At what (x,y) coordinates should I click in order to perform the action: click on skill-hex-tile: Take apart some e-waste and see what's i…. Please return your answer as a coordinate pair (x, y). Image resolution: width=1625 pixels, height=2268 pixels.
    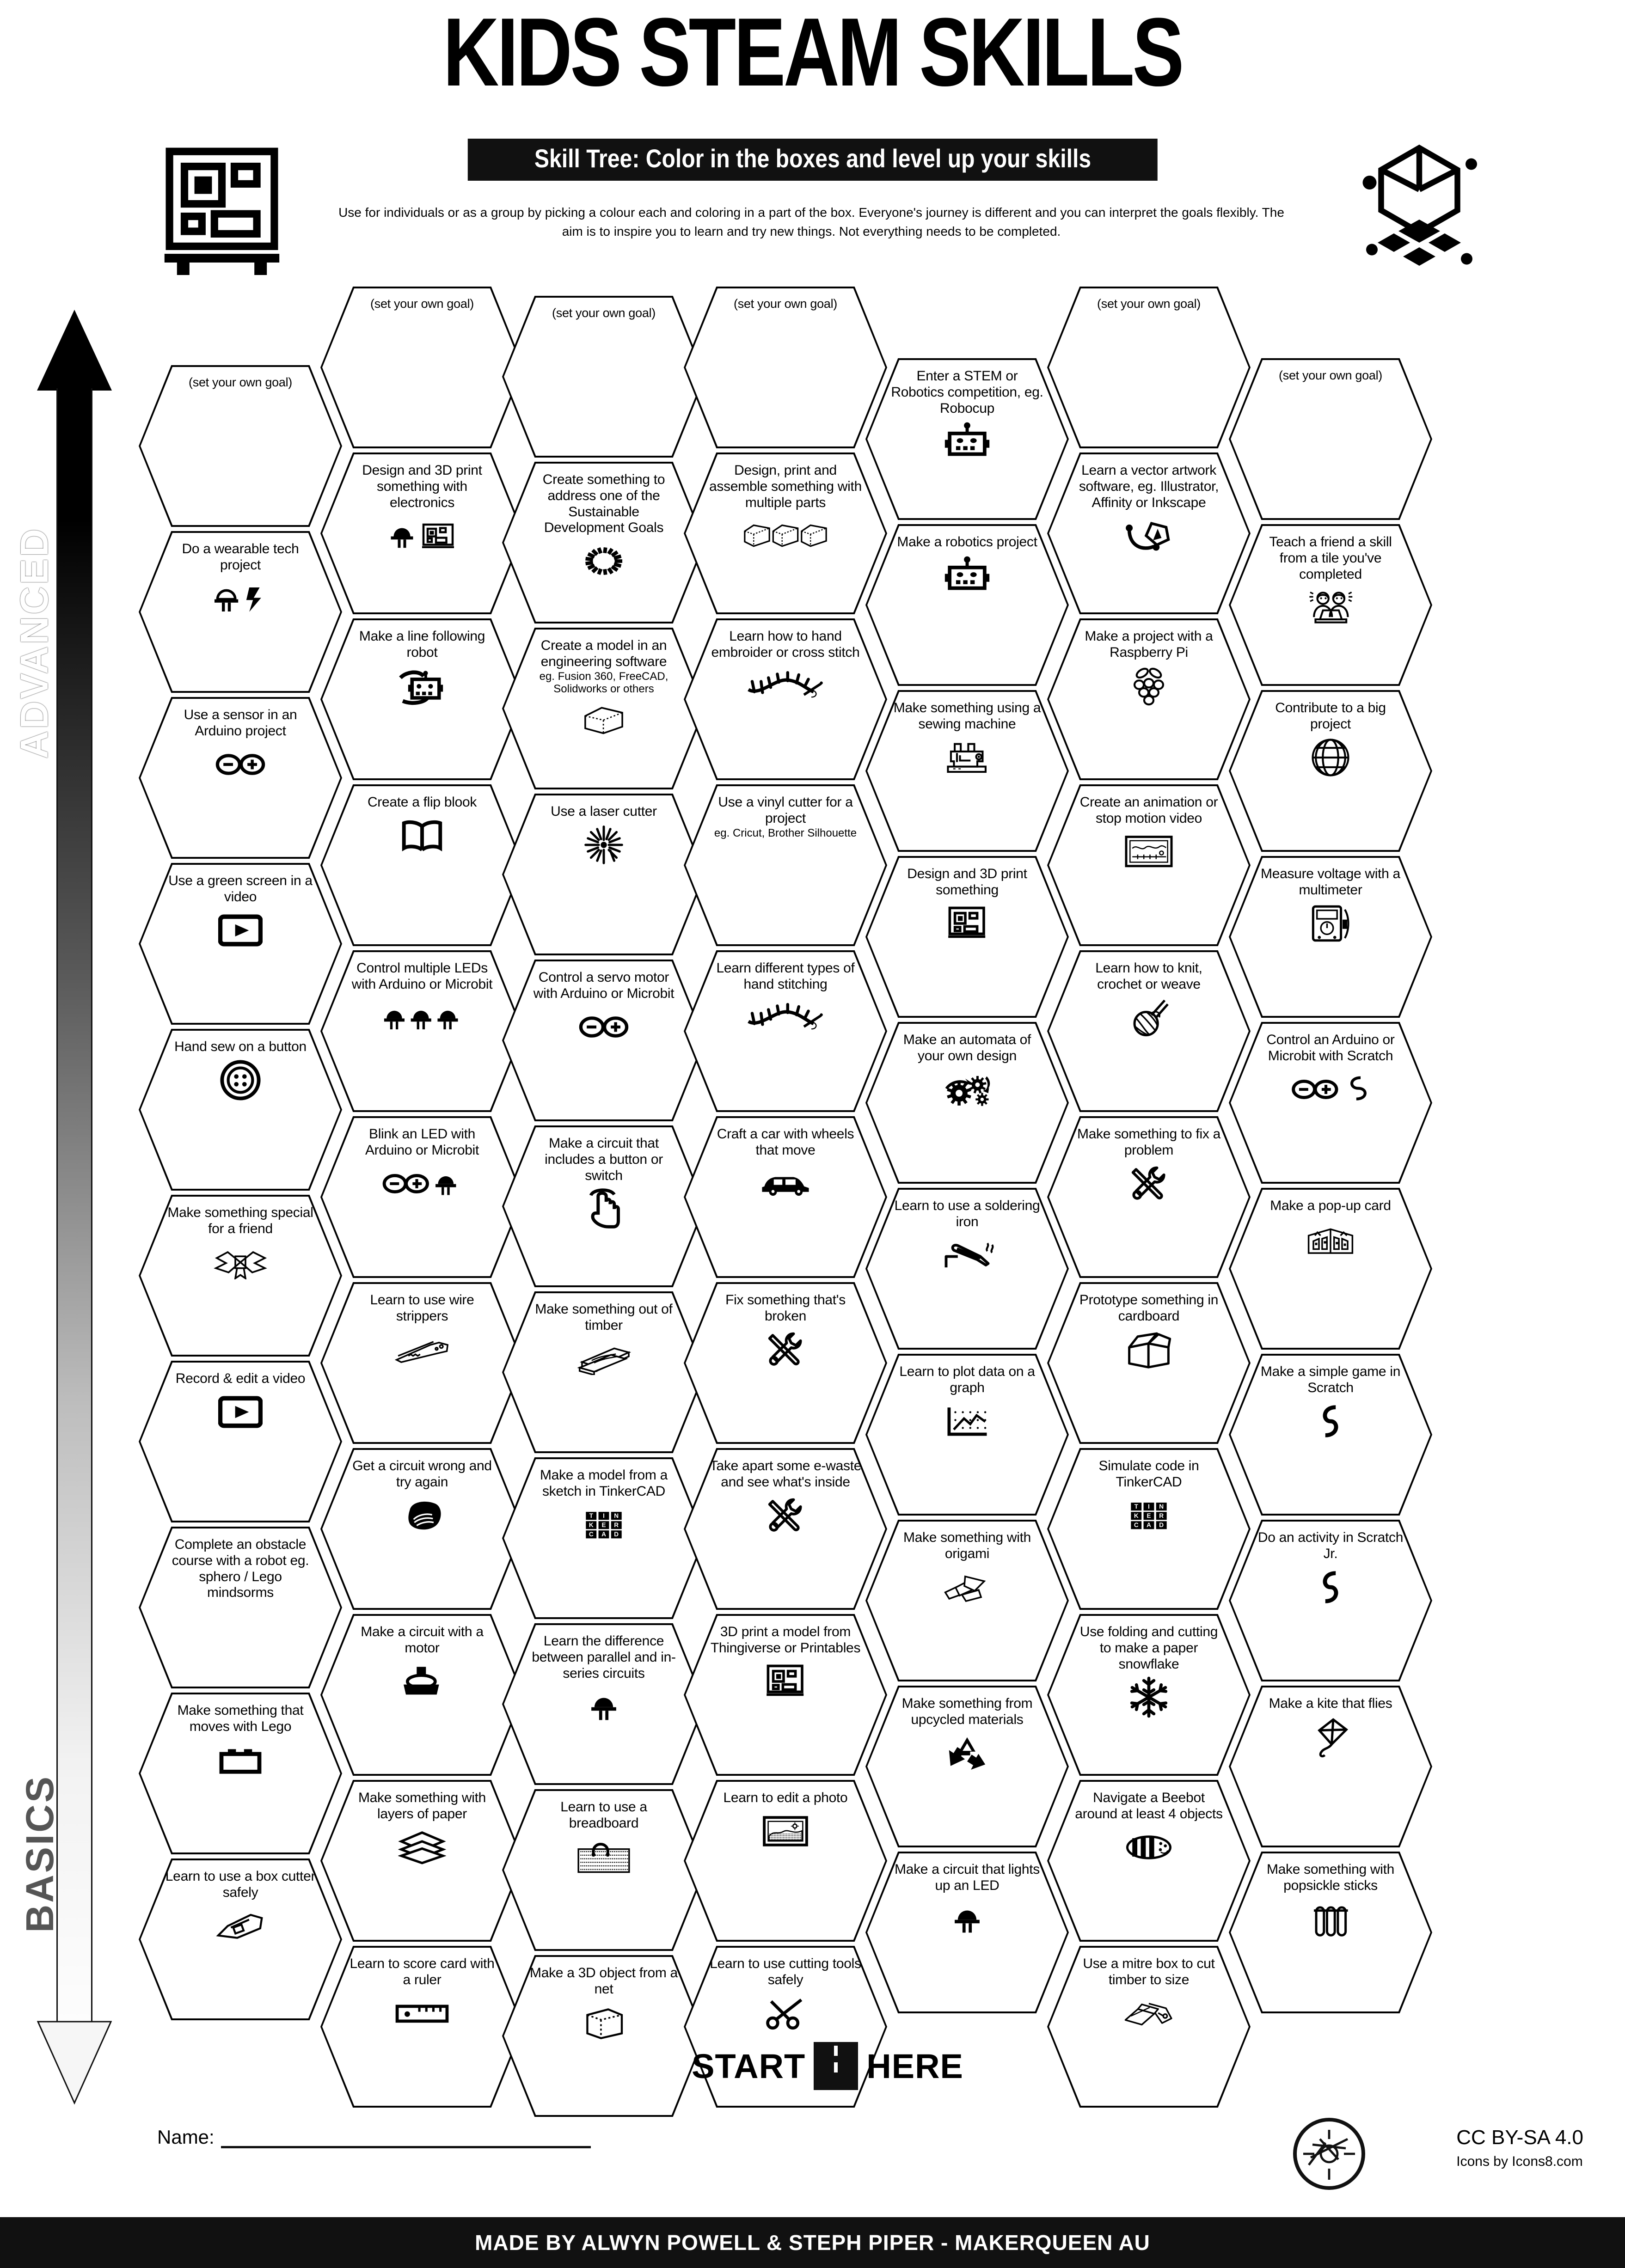
    Looking at the image, I should click on (785, 1529).